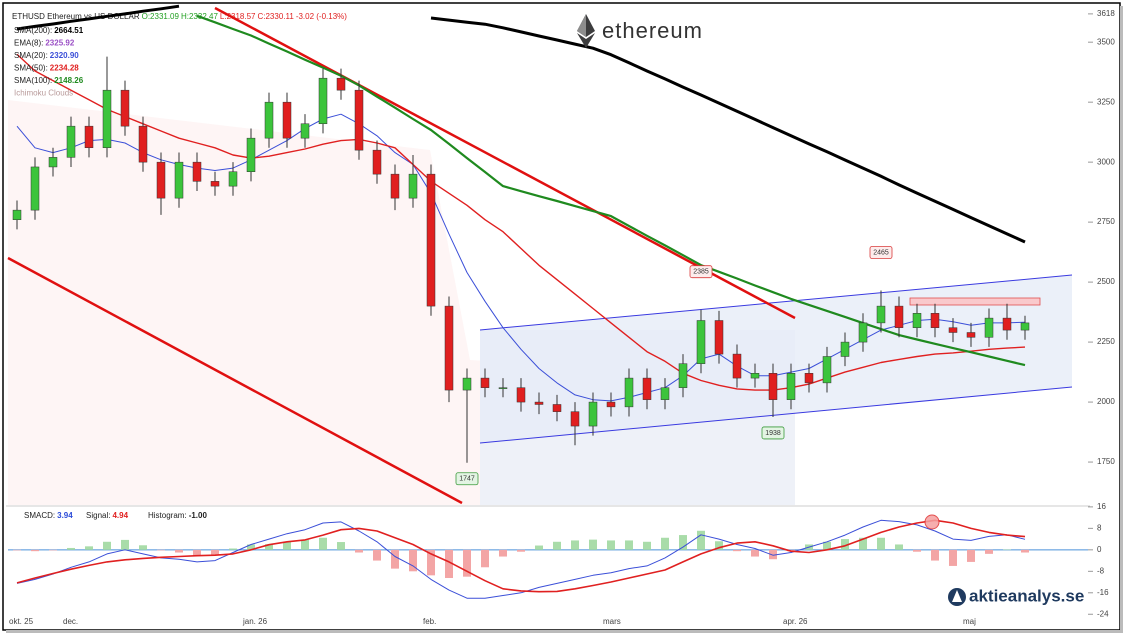 The width and height of the screenshot is (1125, 635). I want to click on legend-name: SMA(50):, so click(31, 68).